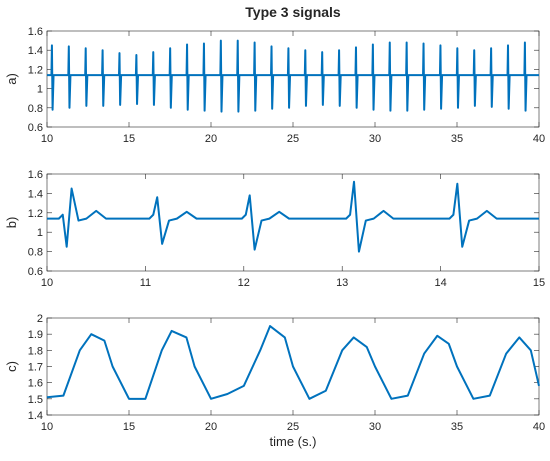 This screenshot has width=550, height=461. I want to click on y-tick-label: 1.9, so click(35, 335).